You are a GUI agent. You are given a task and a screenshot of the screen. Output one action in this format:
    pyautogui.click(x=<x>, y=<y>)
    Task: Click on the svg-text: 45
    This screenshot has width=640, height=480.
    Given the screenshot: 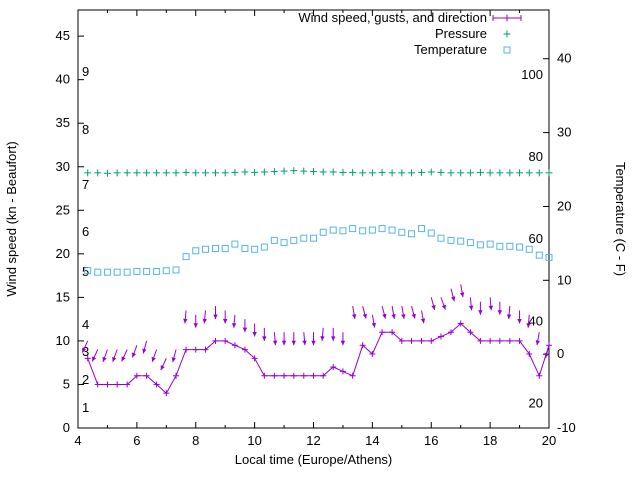 What is the action you would take?
    pyautogui.click(x=63, y=35)
    